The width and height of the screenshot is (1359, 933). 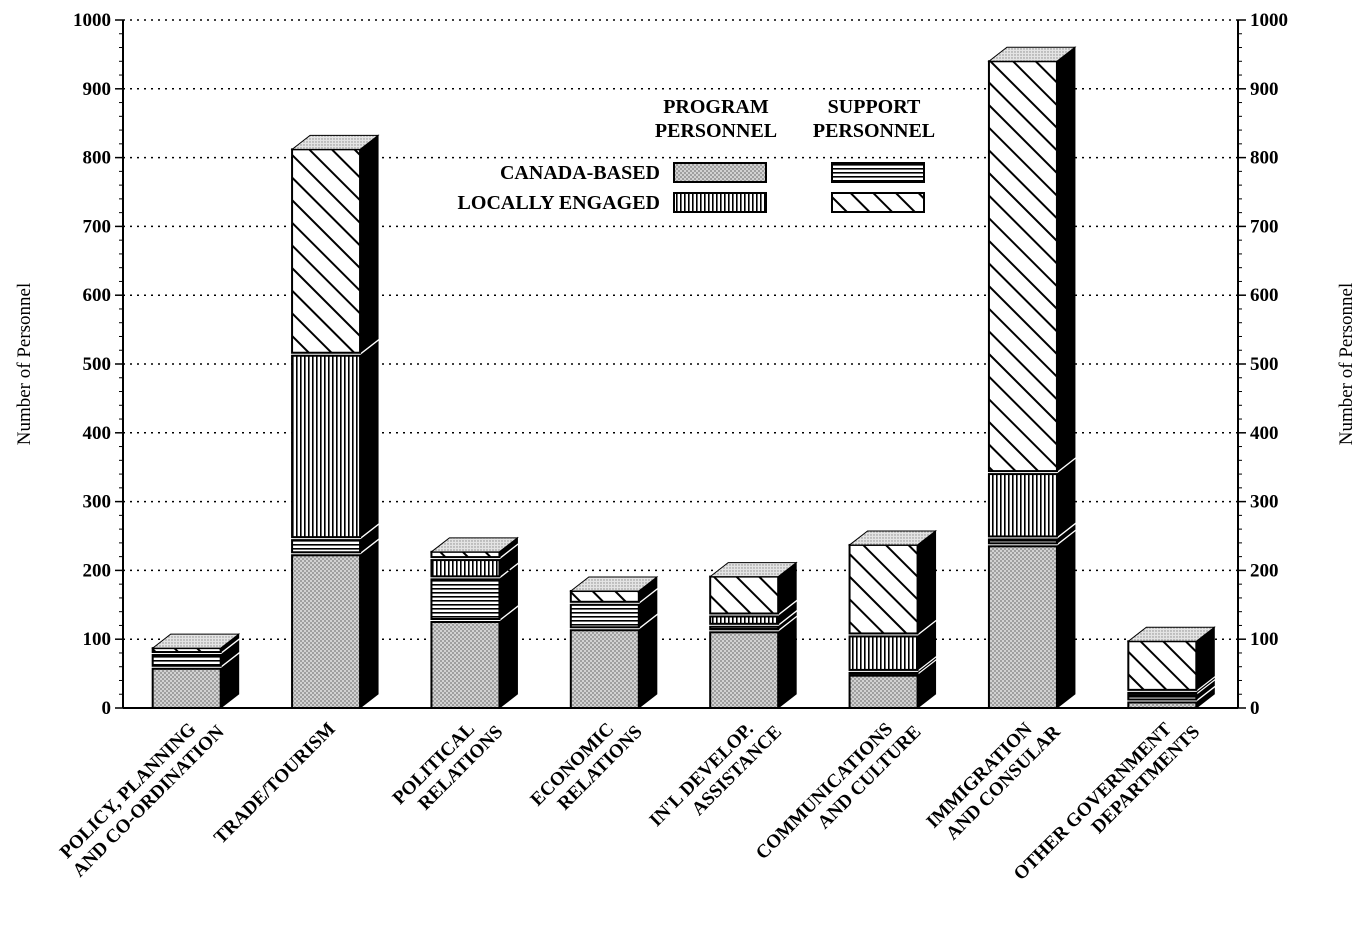 What do you see at coordinates (97, 295) in the screenshot?
I see `y-tick-label-left: 600` at bounding box center [97, 295].